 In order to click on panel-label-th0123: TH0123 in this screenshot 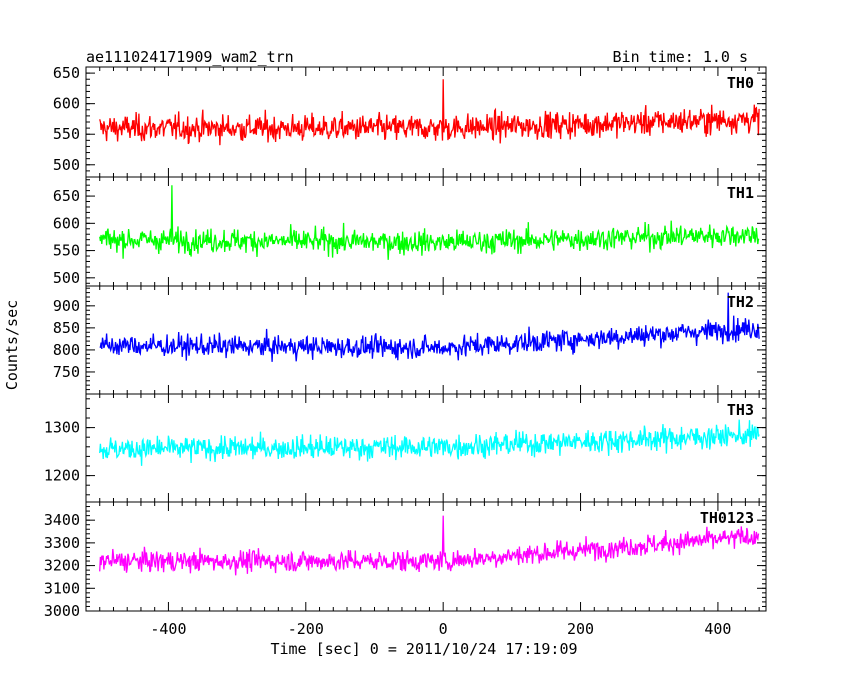, I will do `click(727, 518)`.